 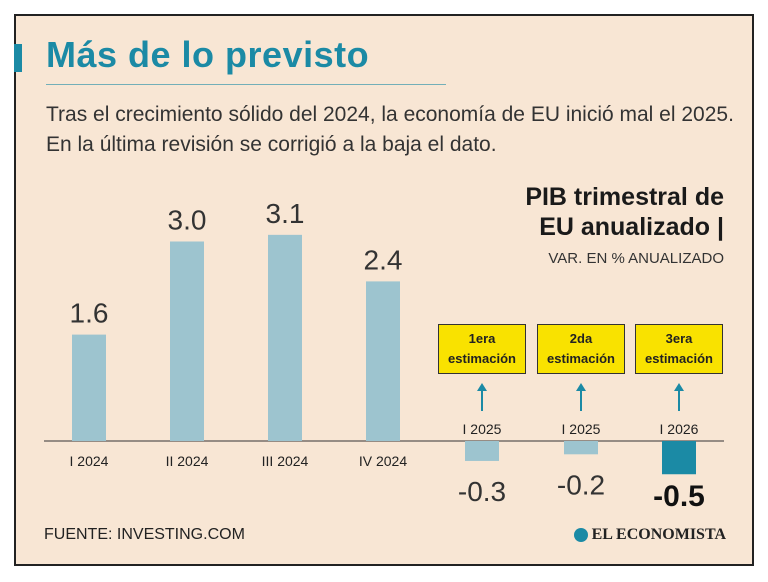 What do you see at coordinates (187, 461) in the screenshot?
I see `category-label-2: II 2024` at bounding box center [187, 461].